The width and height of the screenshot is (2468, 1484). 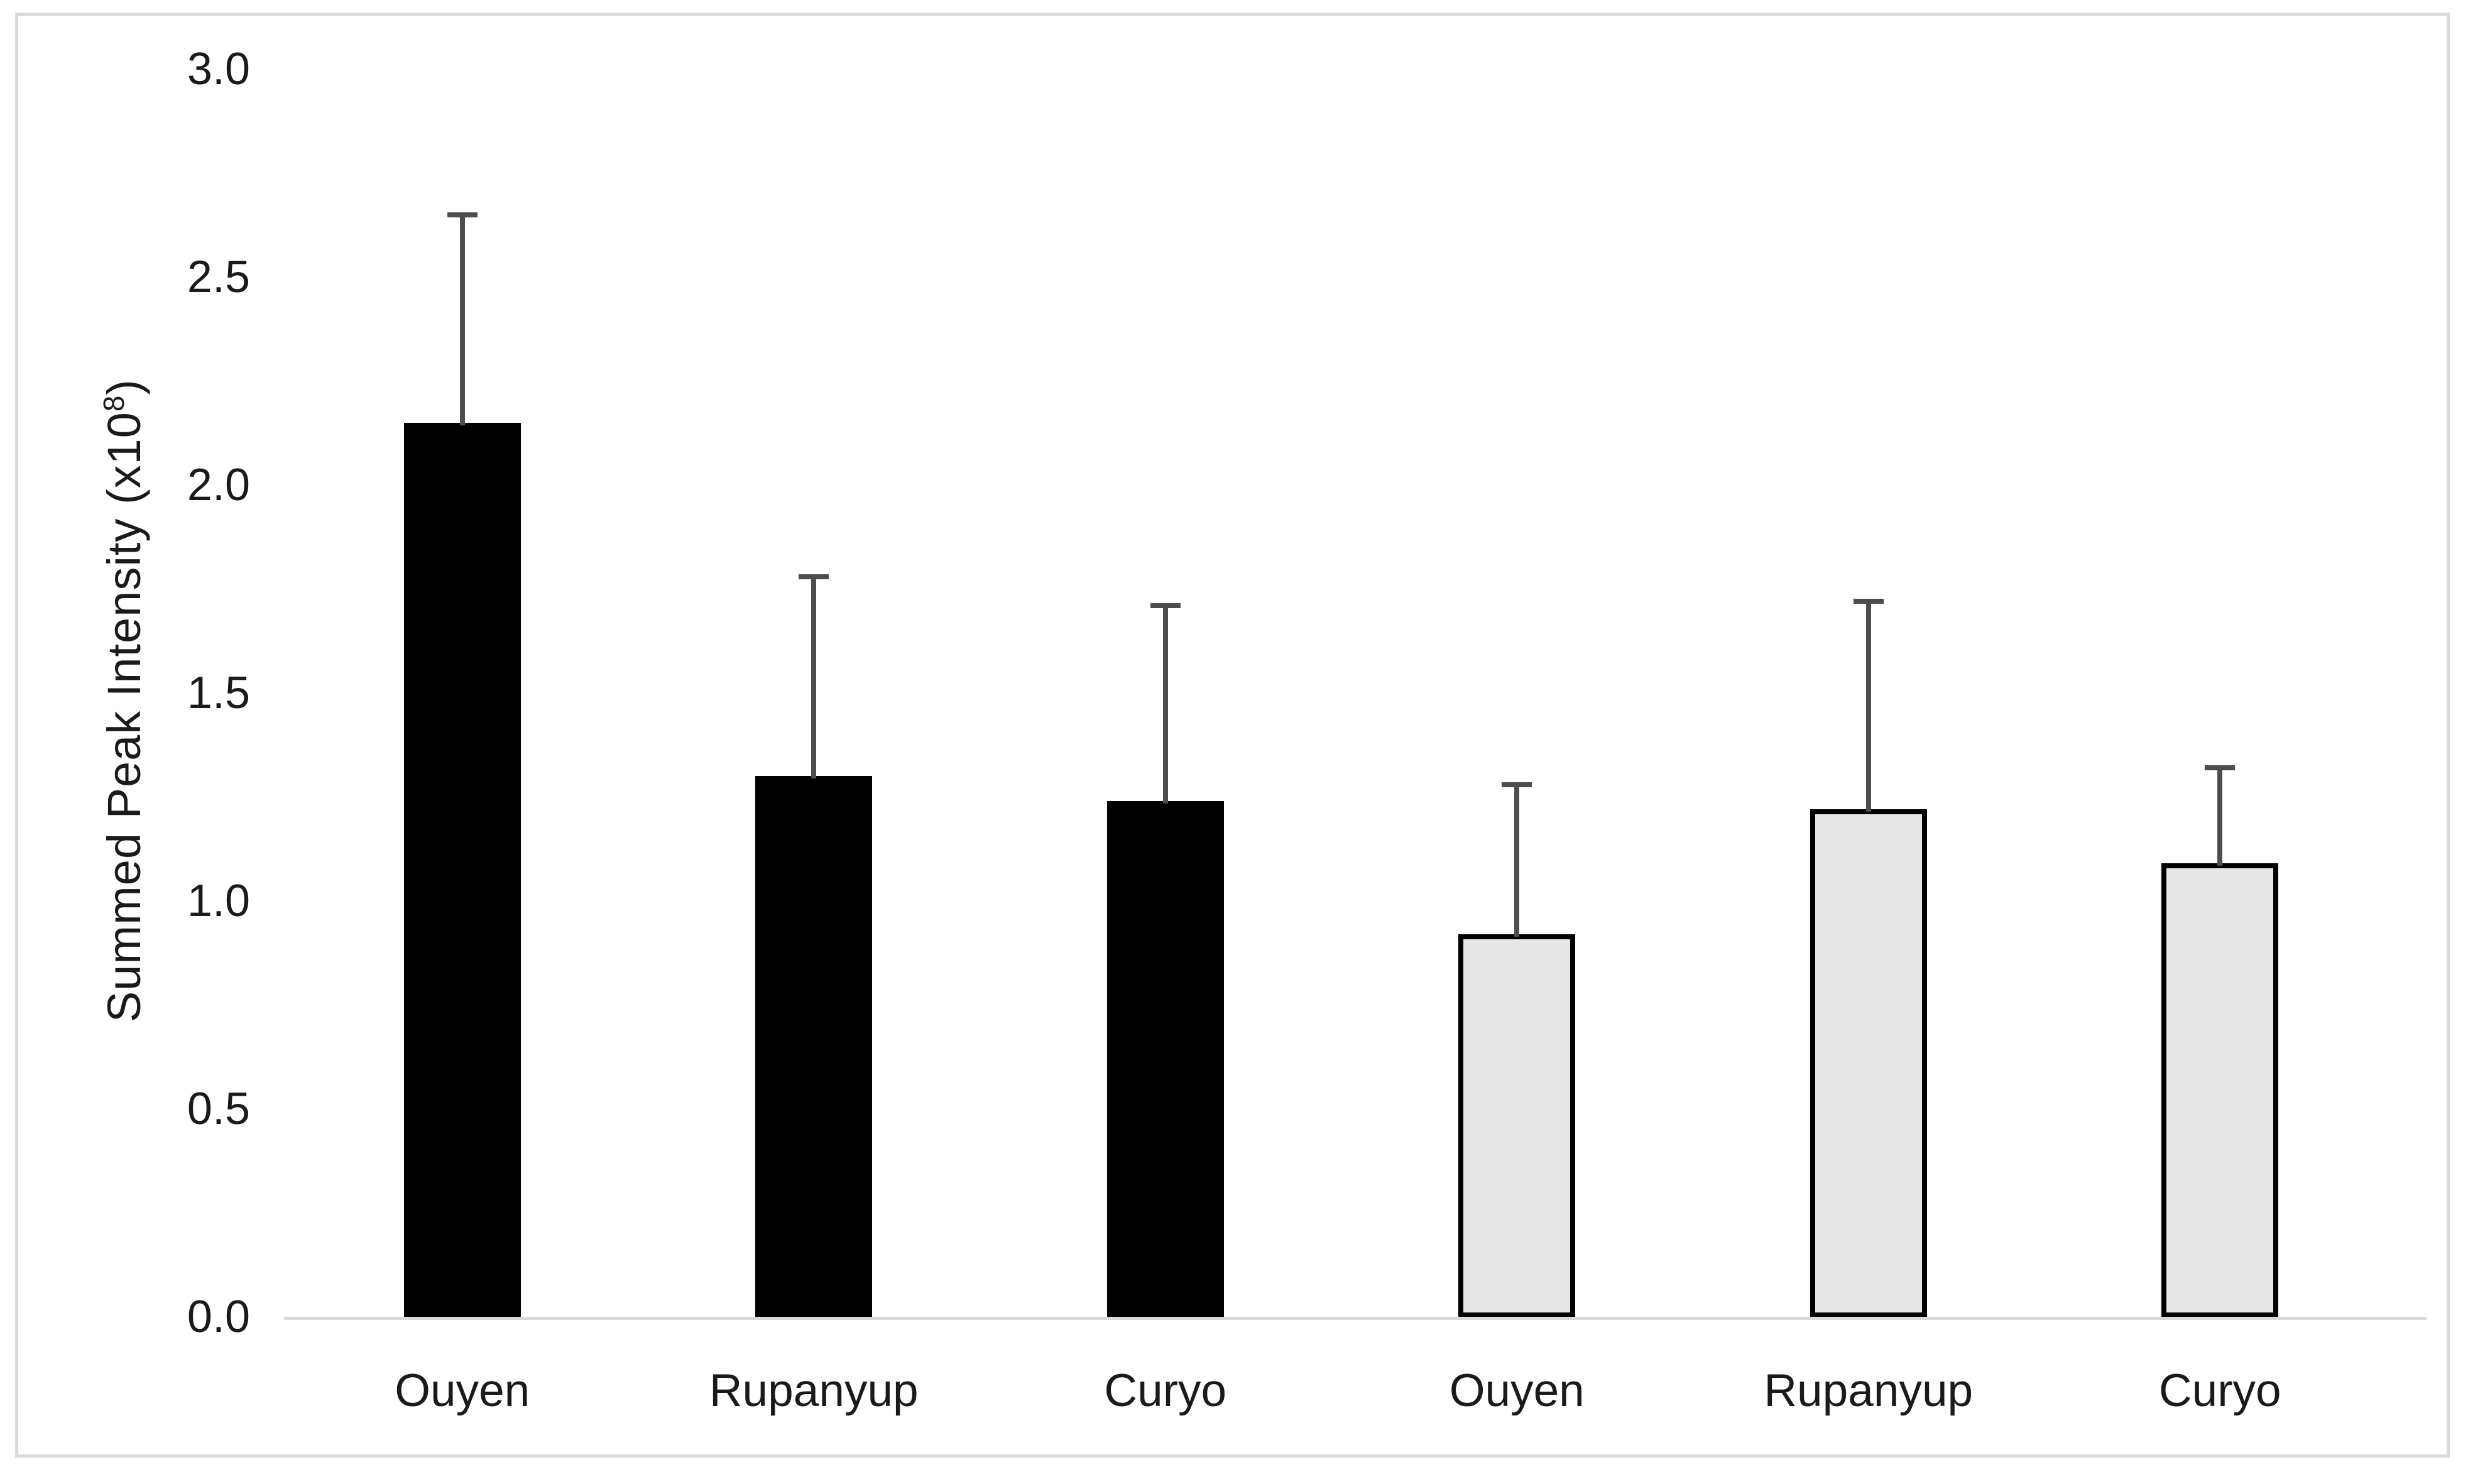 I want to click on bar-group-2-curyo, so click(x=2220, y=1090).